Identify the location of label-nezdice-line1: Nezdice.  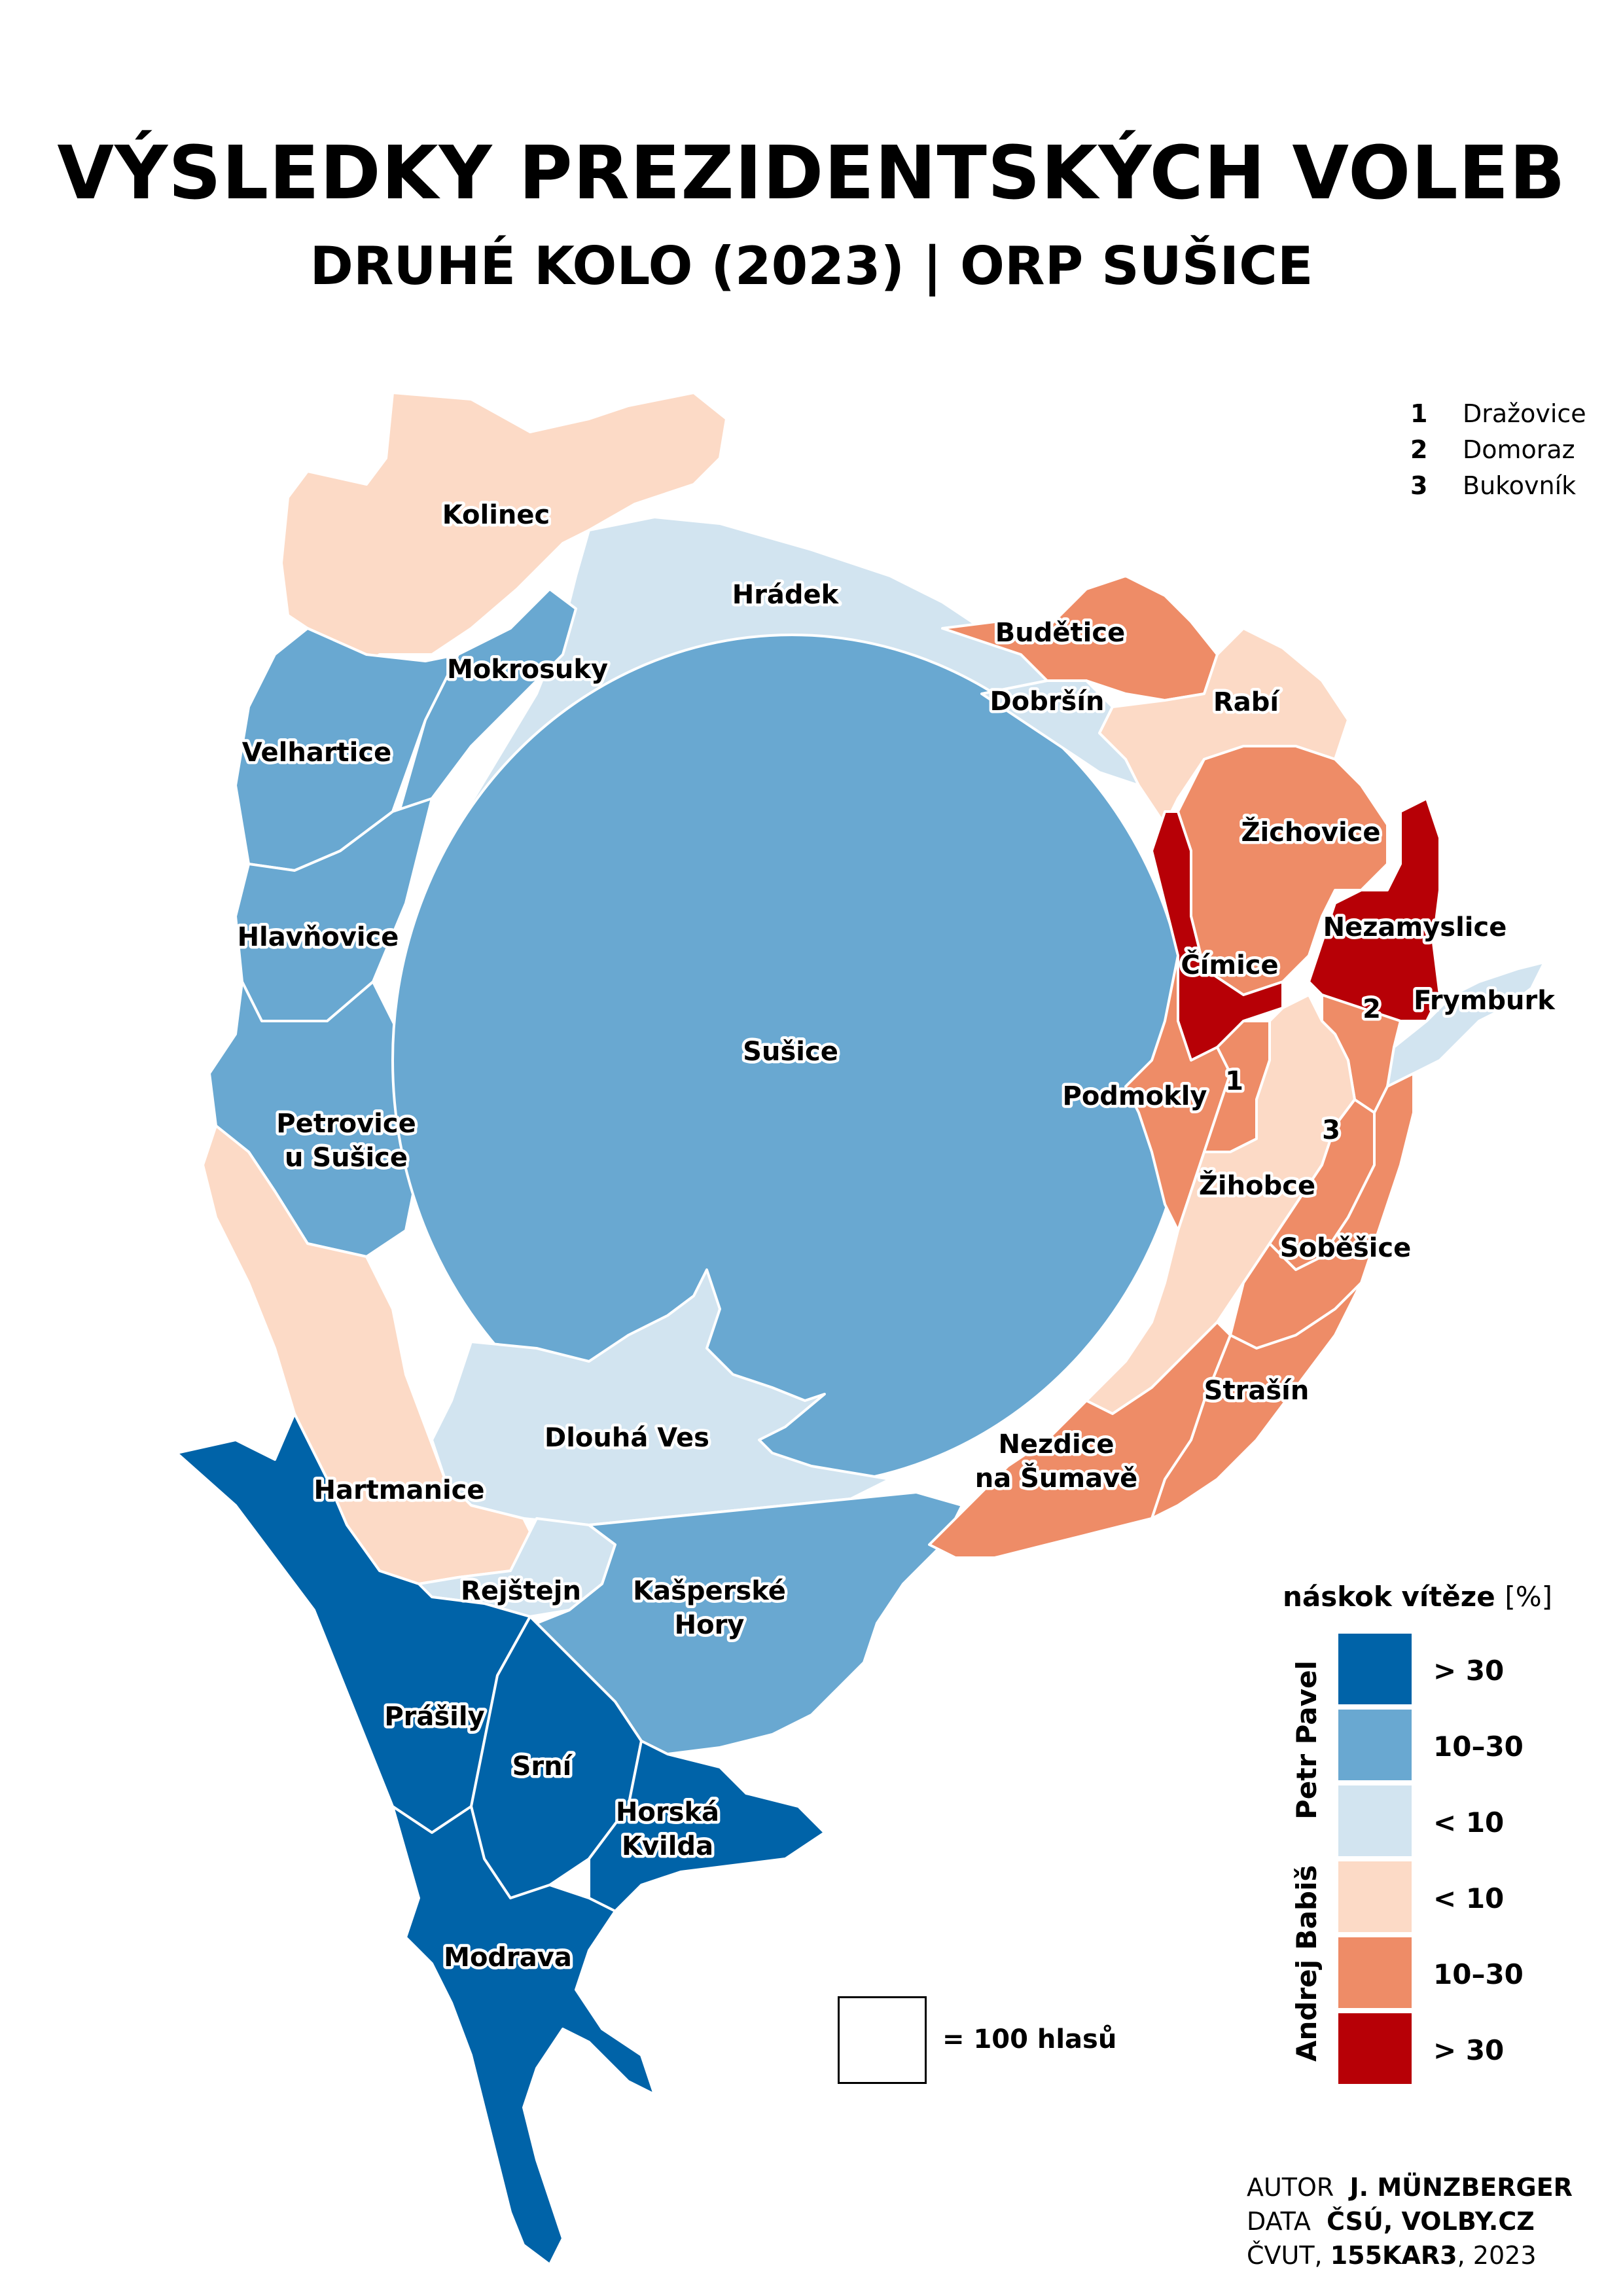
(1056, 1444).